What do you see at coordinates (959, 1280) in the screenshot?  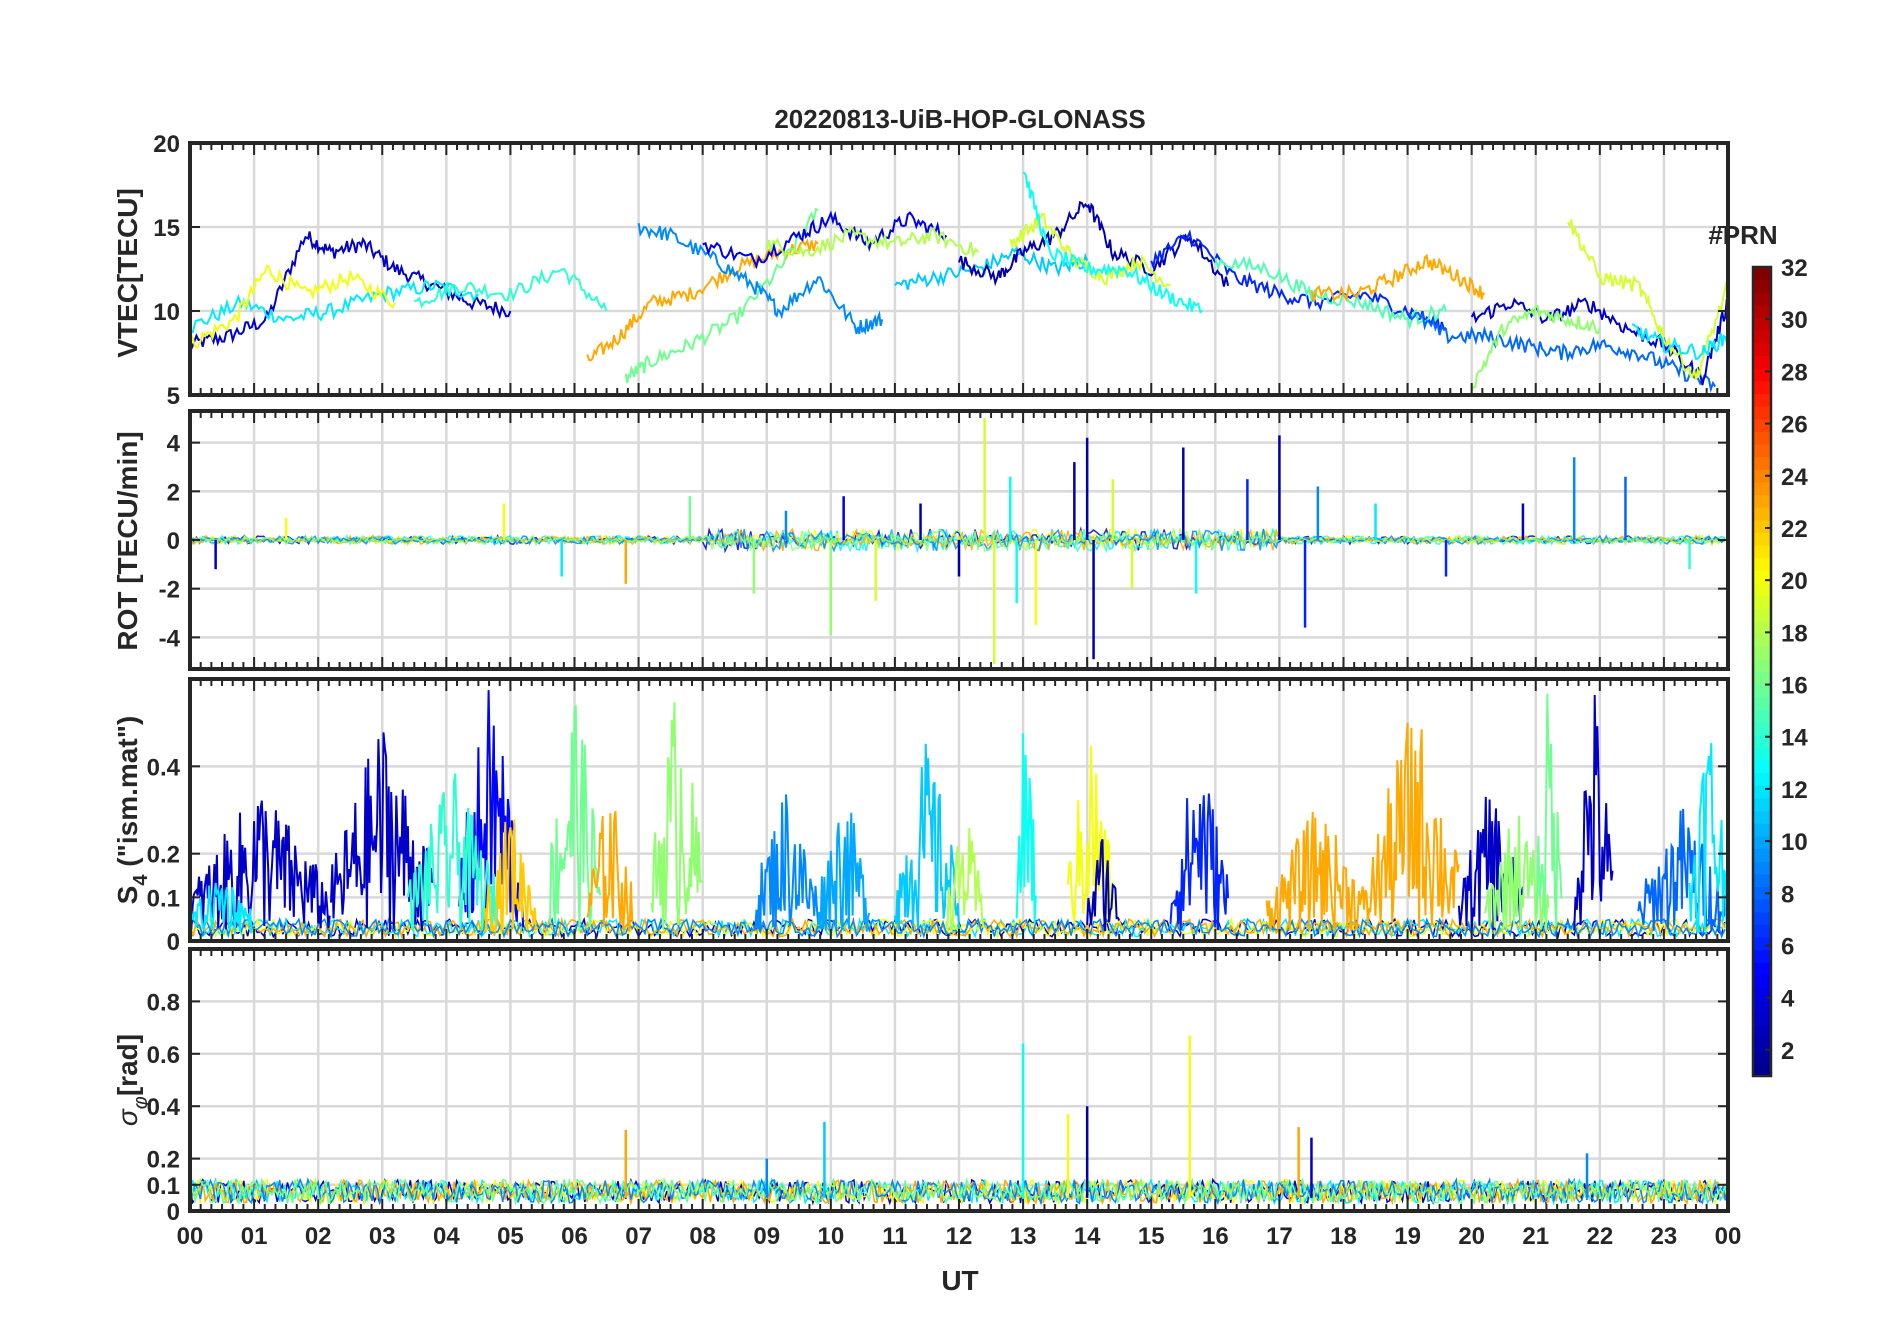 I see `x-axis-label: UT` at bounding box center [959, 1280].